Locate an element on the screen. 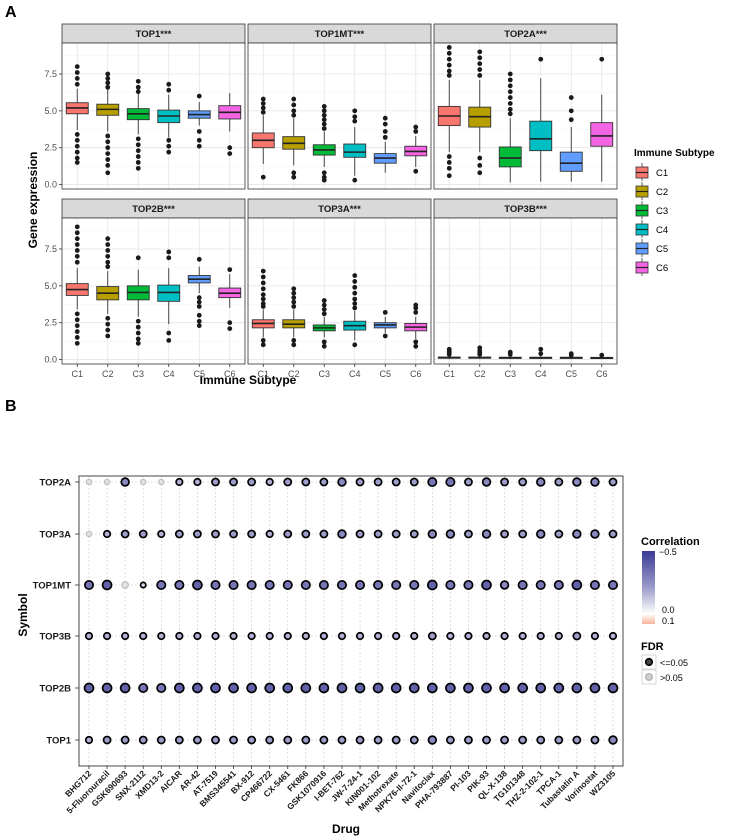  x-tick-label: C3 is located at coordinates (510, 374).